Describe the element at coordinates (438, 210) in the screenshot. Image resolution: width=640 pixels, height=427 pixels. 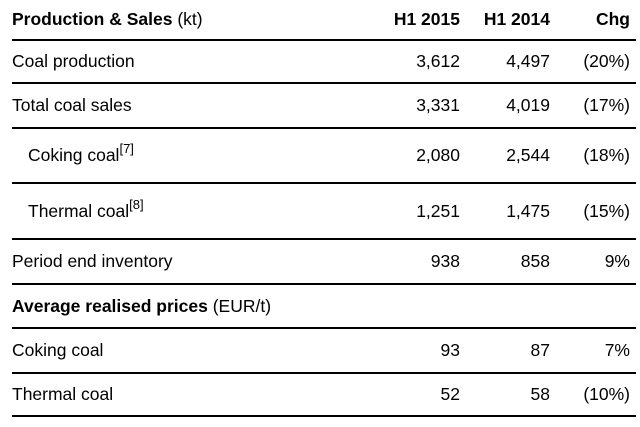
I see `value-h1-2015: 1,251` at that location.